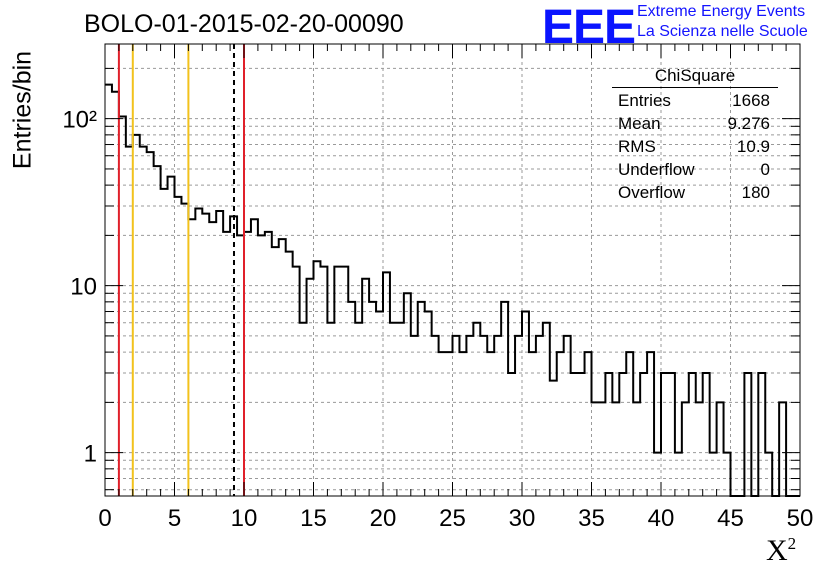 The image size is (836, 572). Describe the element at coordinates (695, 192) in the screenshot. I see `stats-row-overflow: Overflow 180` at that location.